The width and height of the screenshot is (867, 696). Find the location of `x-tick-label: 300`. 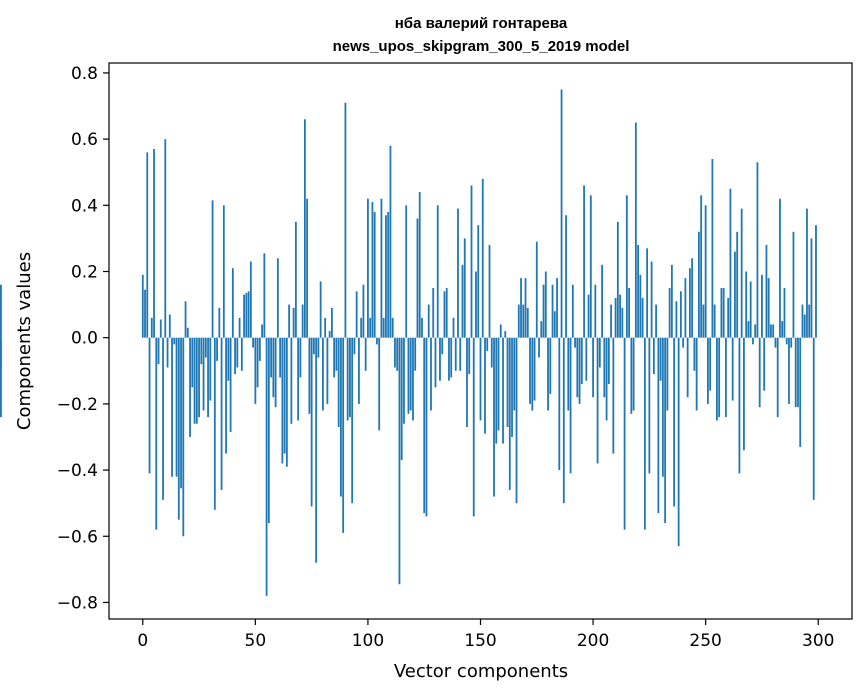

x-tick-label: 300 is located at coordinates (818, 641).